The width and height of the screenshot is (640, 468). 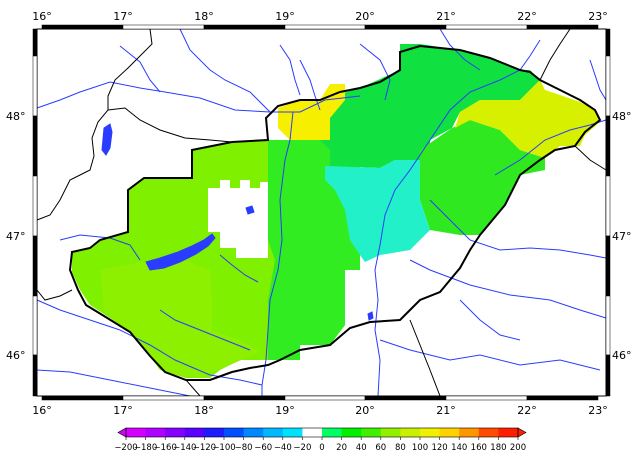 What do you see at coordinates (622, 236) in the screenshot?
I see `lat-ticks-right: 48° 47° 46°` at bounding box center [622, 236].